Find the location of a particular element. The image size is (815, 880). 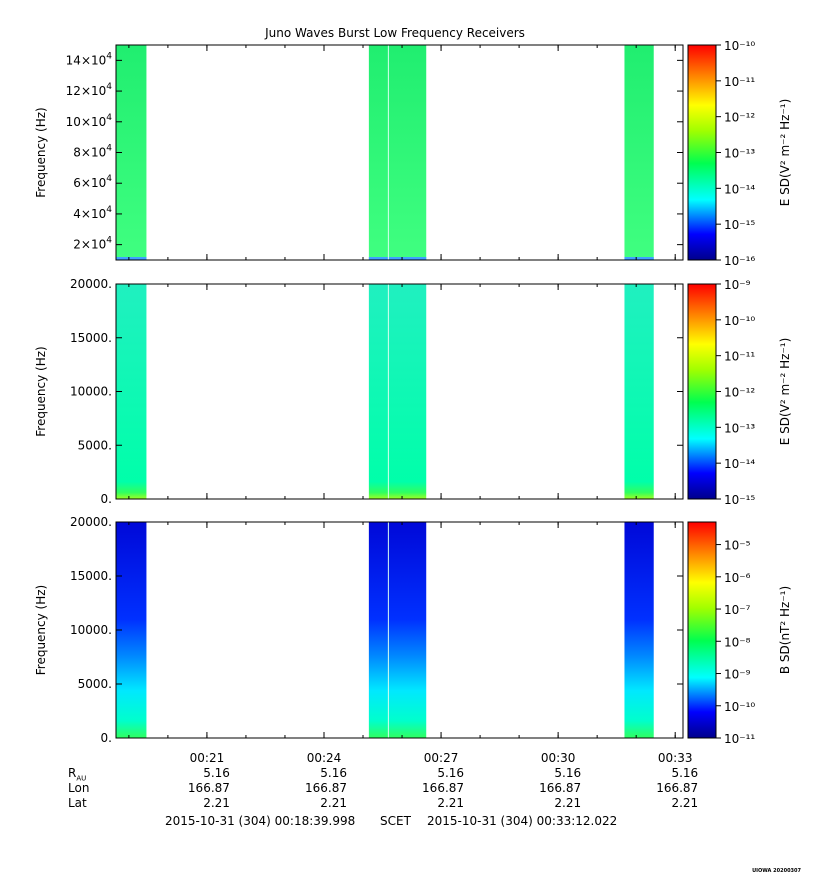

x-tick-label: 00:30 is located at coordinates (558, 758).